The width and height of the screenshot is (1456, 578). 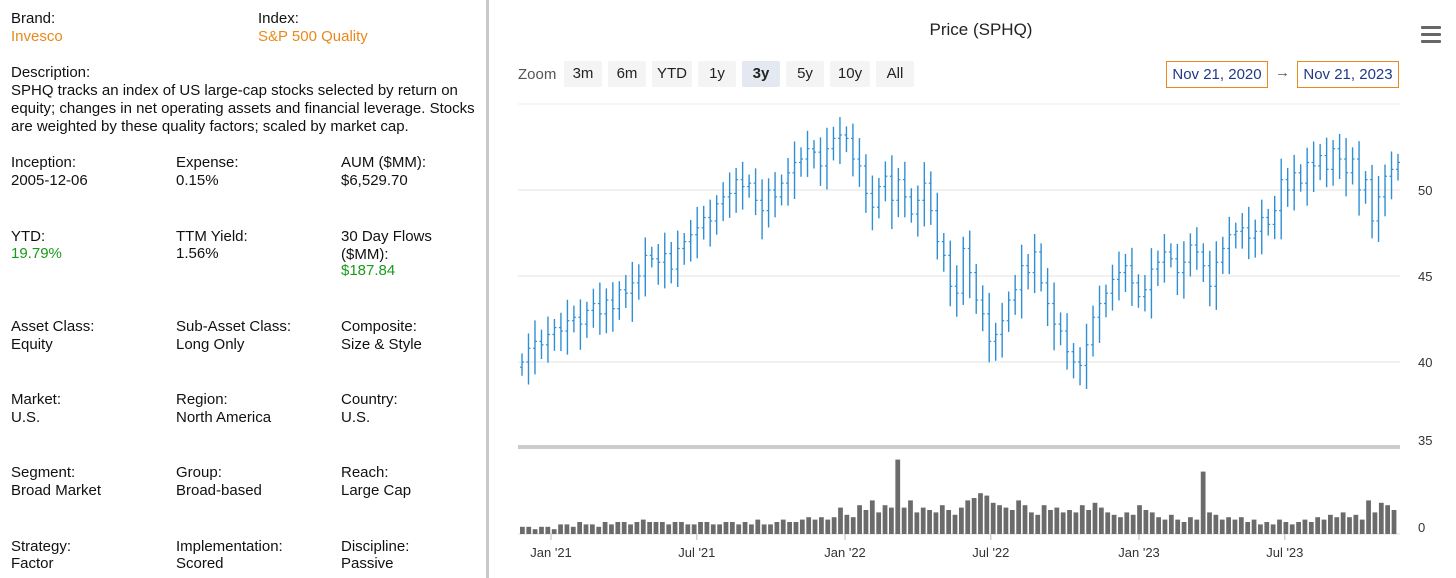 I want to click on strategy-label: Strategy:, so click(x=41, y=546).